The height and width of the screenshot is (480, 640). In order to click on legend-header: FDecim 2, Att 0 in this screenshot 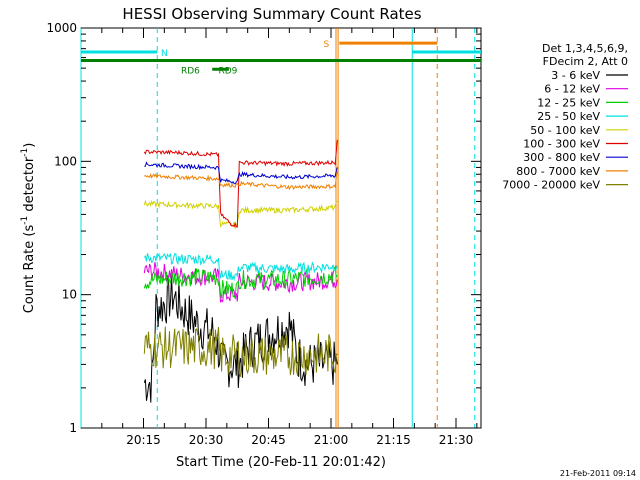, I will do `click(585, 61)`.